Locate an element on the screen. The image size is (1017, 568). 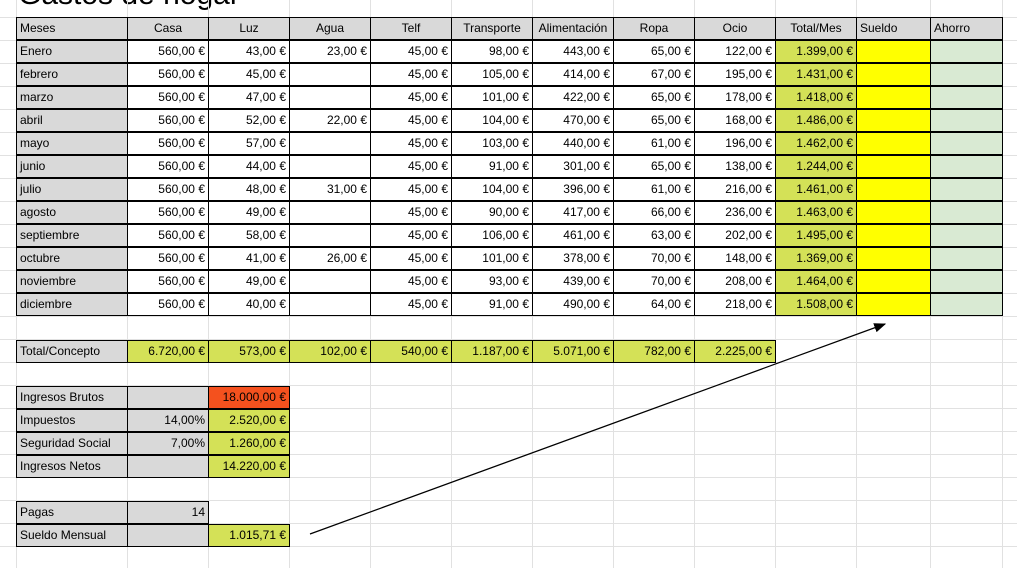
value-cell: 103,00 € is located at coordinates (492, 143).